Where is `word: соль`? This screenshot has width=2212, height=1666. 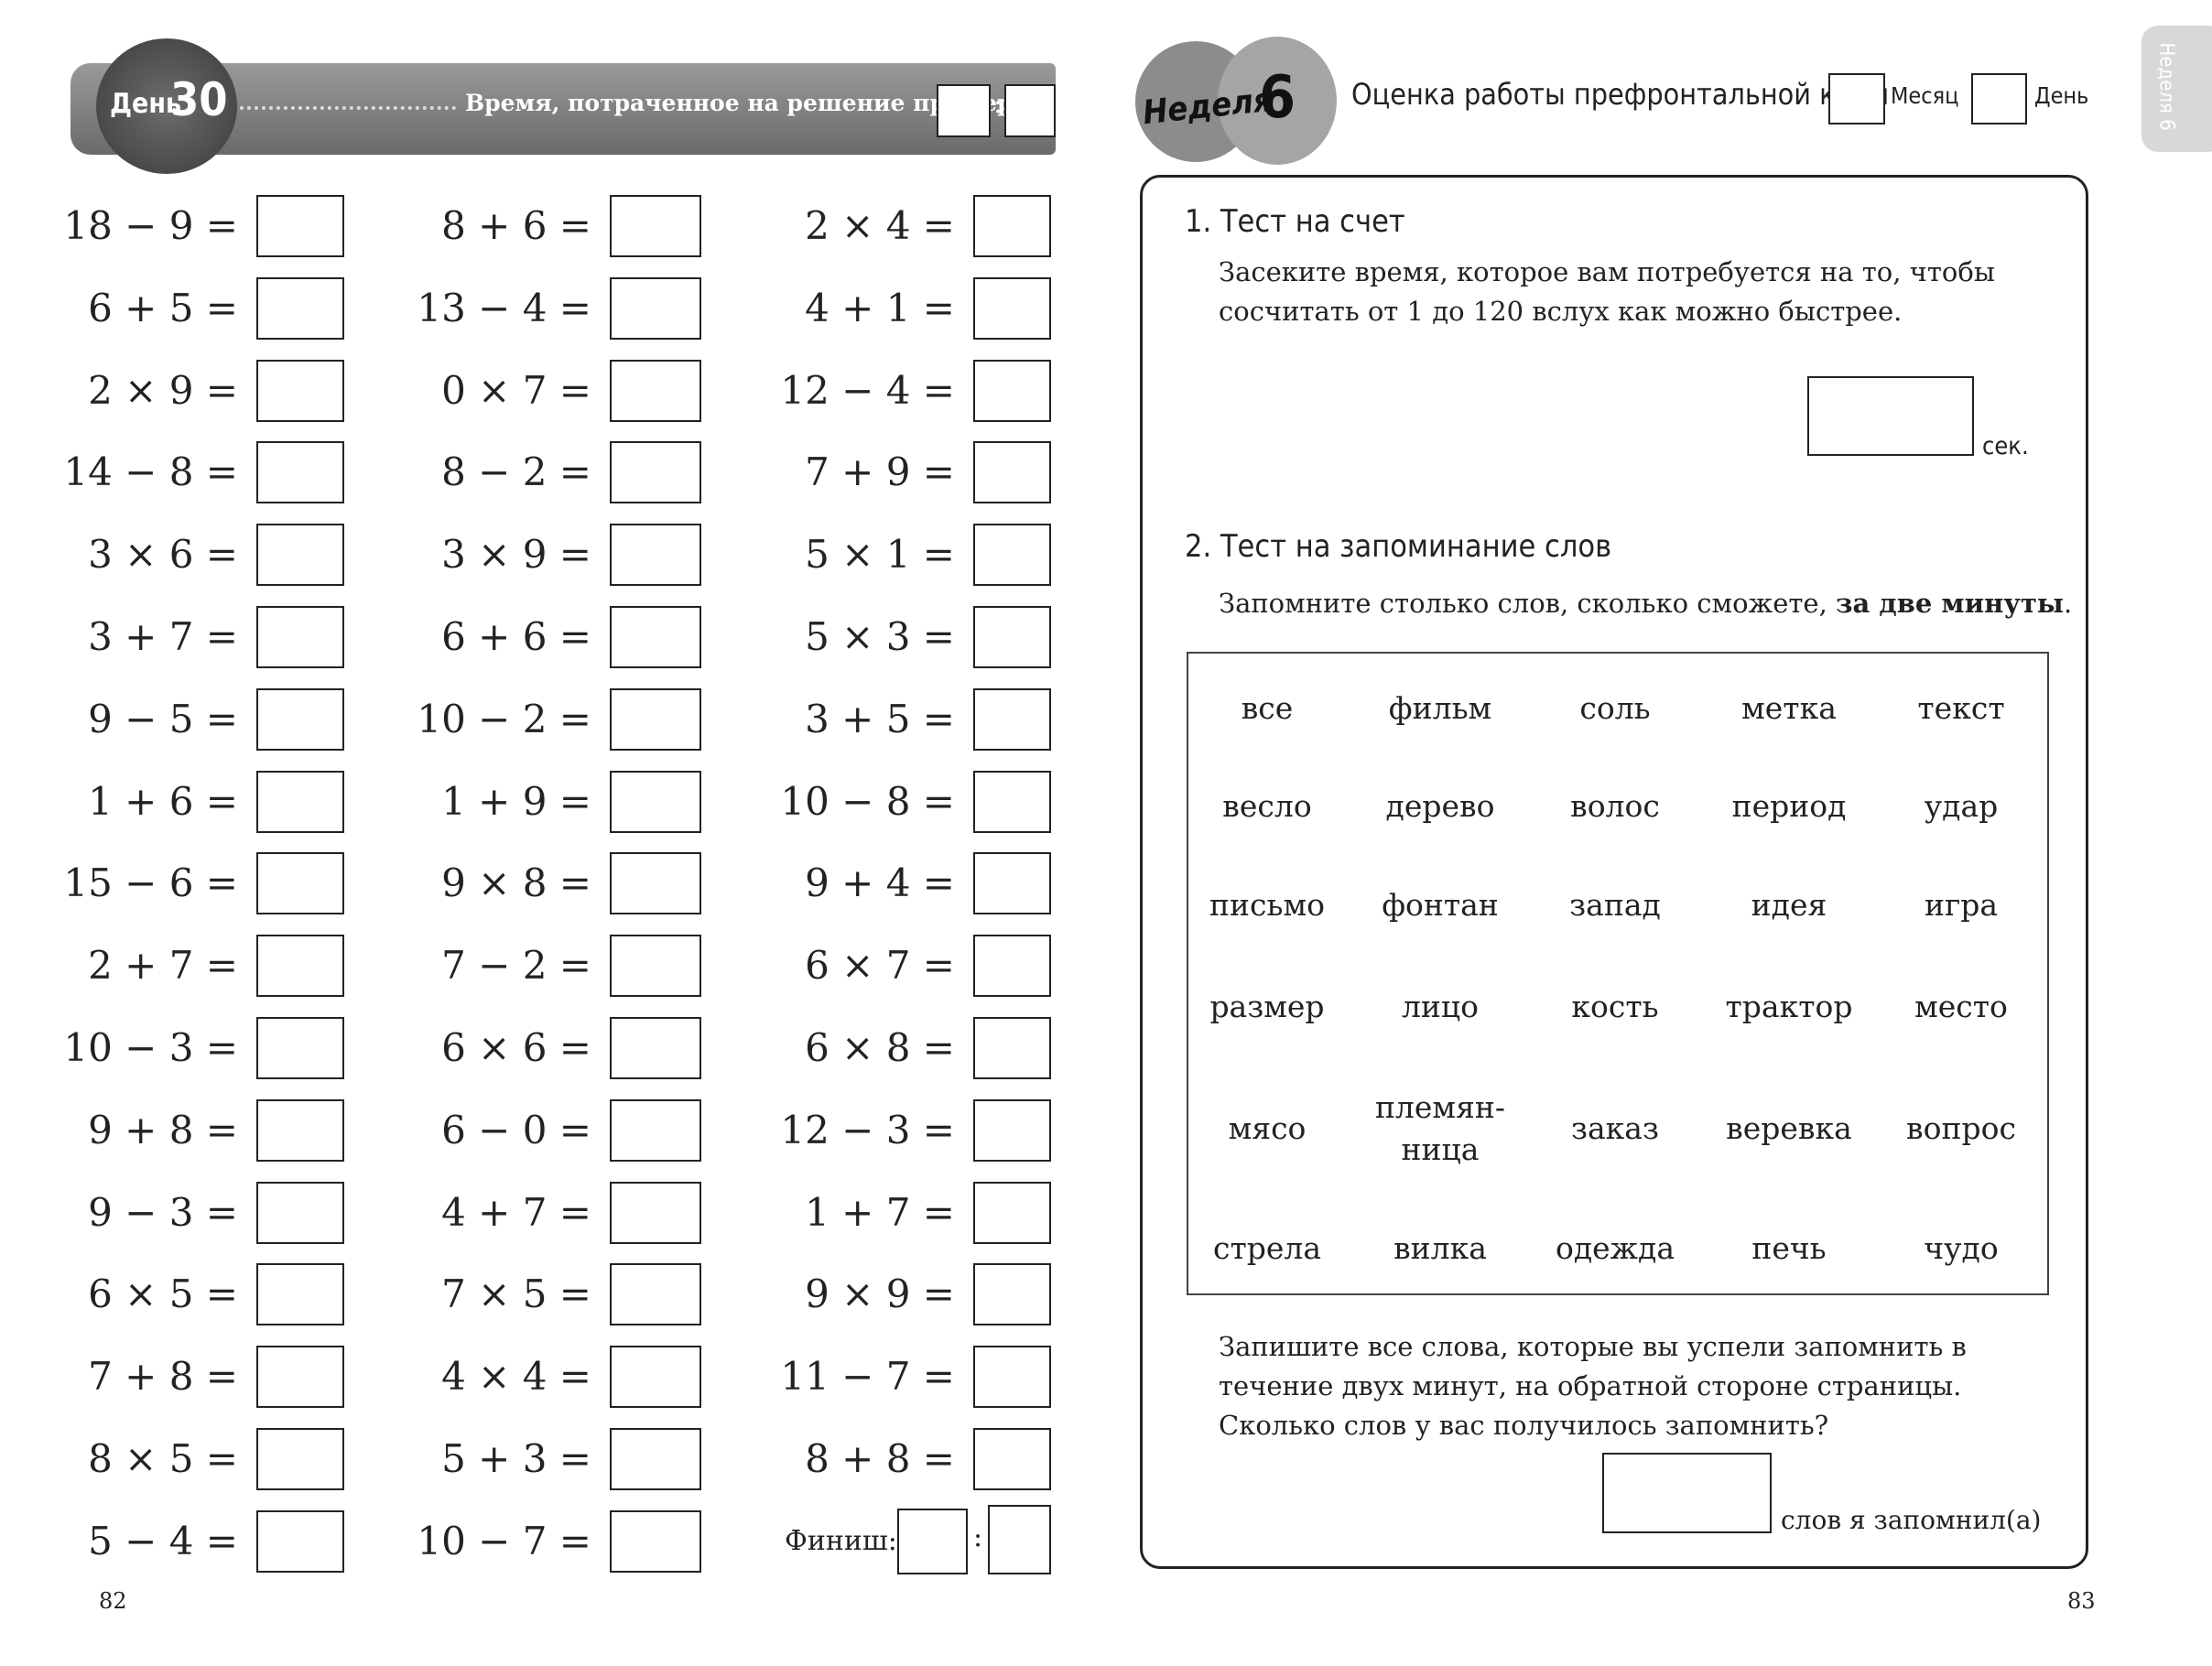 word: соль is located at coordinates (1615, 708).